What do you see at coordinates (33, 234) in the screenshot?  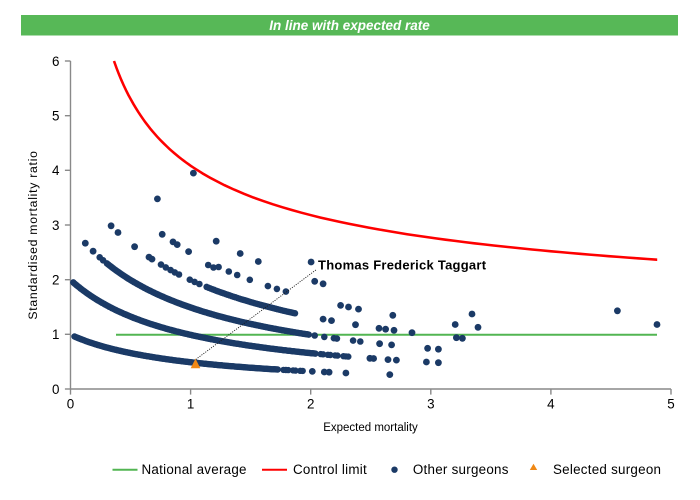 I see `svg-text: Standardised mortality ratio` at bounding box center [33, 234].